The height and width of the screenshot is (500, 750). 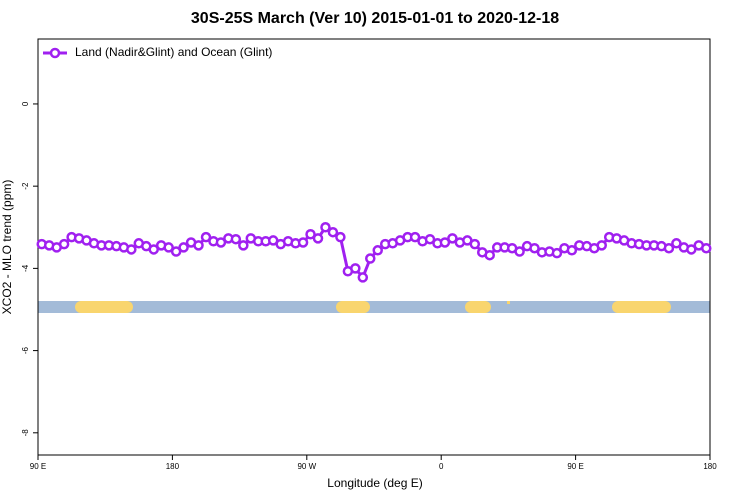 What do you see at coordinates (55, 53) in the screenshot?
I see `legend-marker` at bounding box center [55, 53].